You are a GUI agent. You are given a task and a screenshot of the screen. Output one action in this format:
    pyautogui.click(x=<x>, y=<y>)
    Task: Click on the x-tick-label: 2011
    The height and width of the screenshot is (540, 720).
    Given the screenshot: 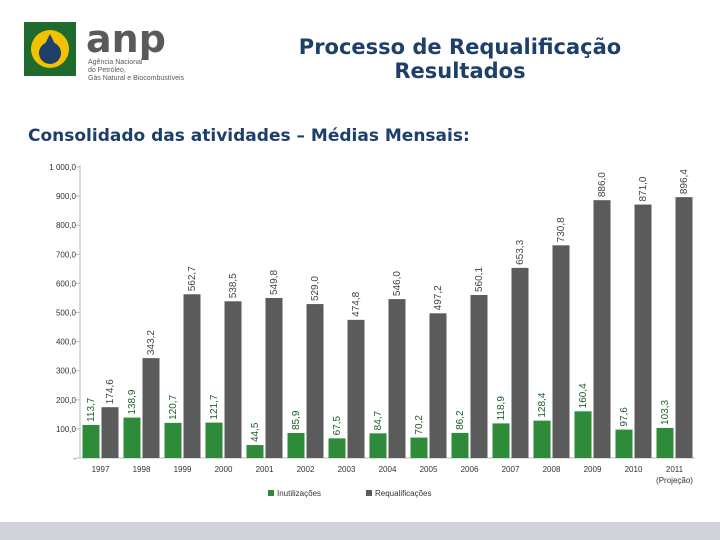 What is the action you would take?
    pyautogui.click(x=675, y=469)
    